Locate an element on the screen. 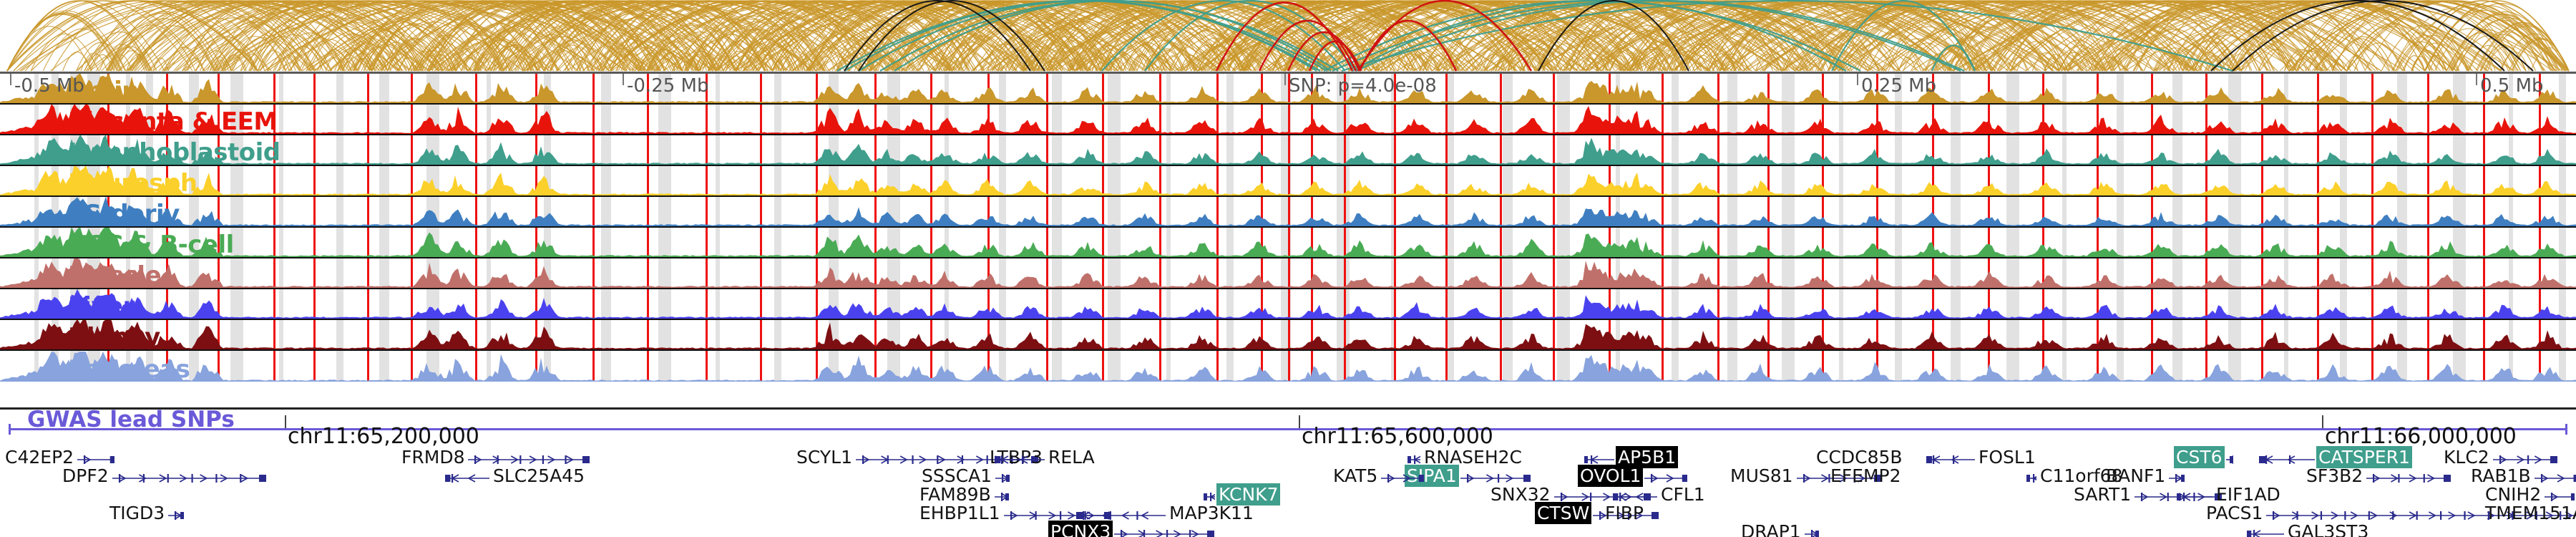  gene-name-label: RNASEH2C is located at coordinates (1473, 457).